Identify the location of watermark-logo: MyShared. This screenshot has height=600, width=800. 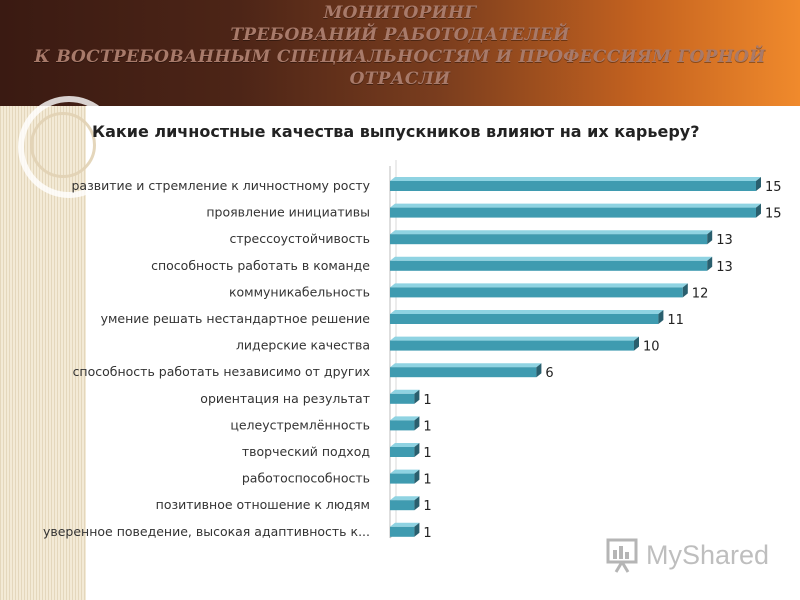
(689, 556).